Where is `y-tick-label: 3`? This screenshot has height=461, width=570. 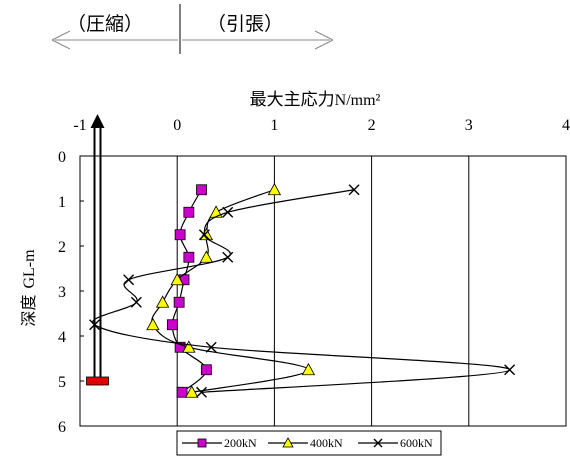
y-tick-label: 3 is located at coordinates (62, 292).